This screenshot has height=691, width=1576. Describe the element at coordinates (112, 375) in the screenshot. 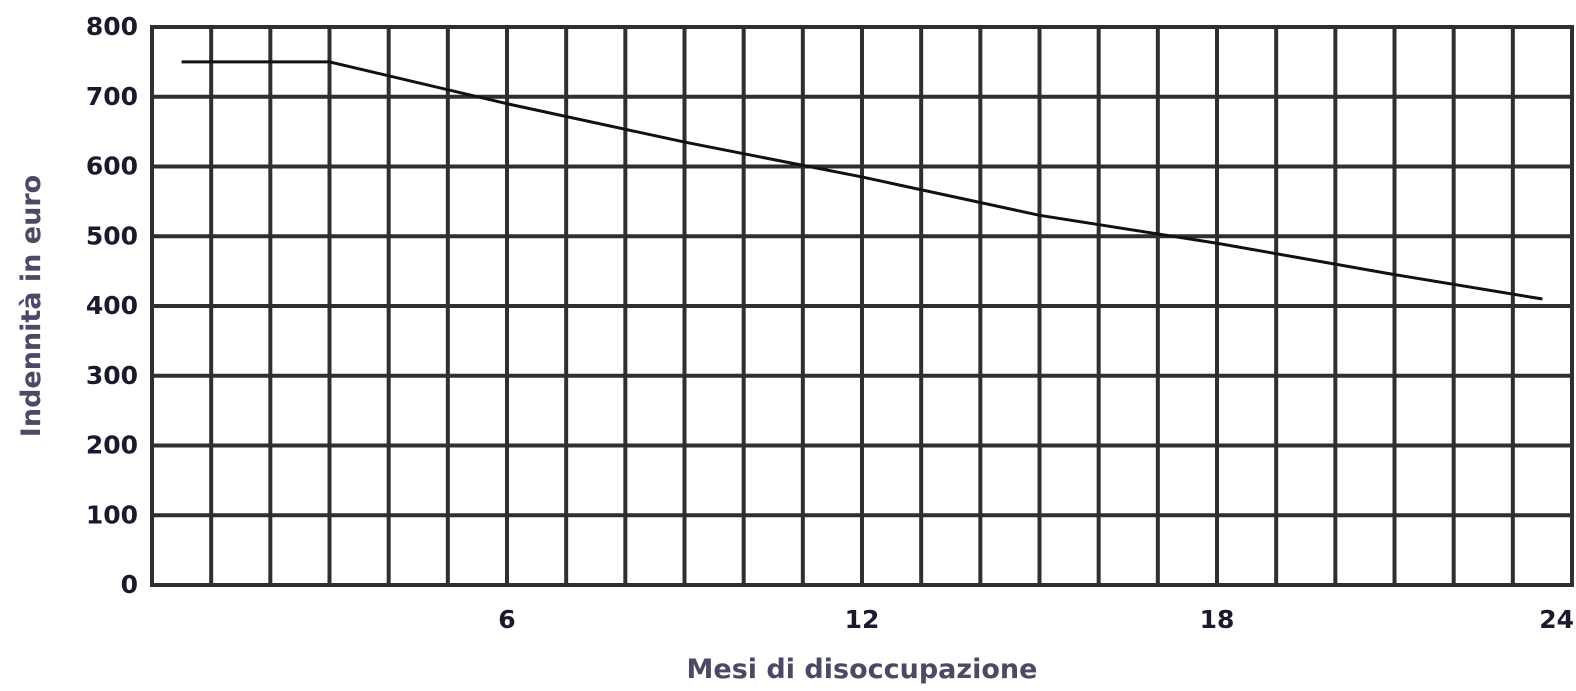

I see `y-tick-label: 300` at that location.